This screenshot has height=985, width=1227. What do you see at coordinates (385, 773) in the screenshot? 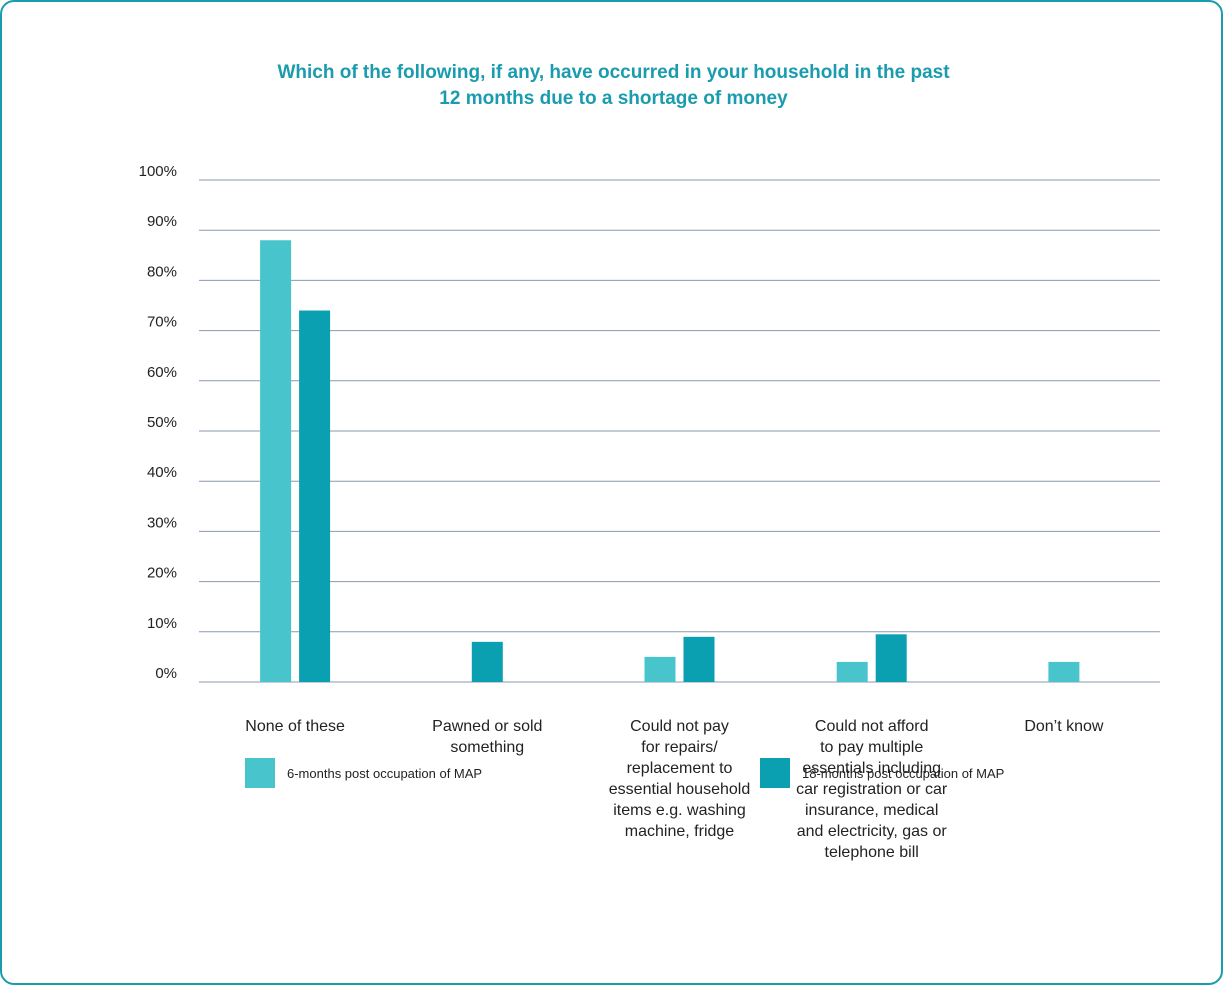
I see `legend-label-6-months: 6-months post occupation of MAP` at bounding box center [385, 773].